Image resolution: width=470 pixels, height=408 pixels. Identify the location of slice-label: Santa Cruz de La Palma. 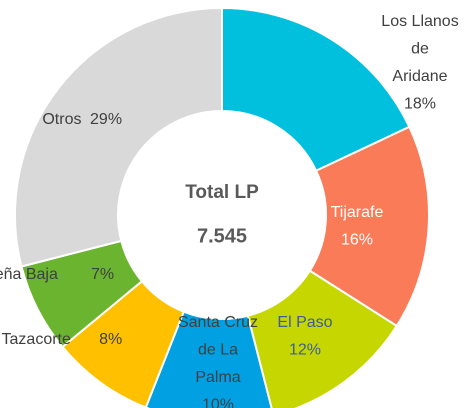
(218, 350).